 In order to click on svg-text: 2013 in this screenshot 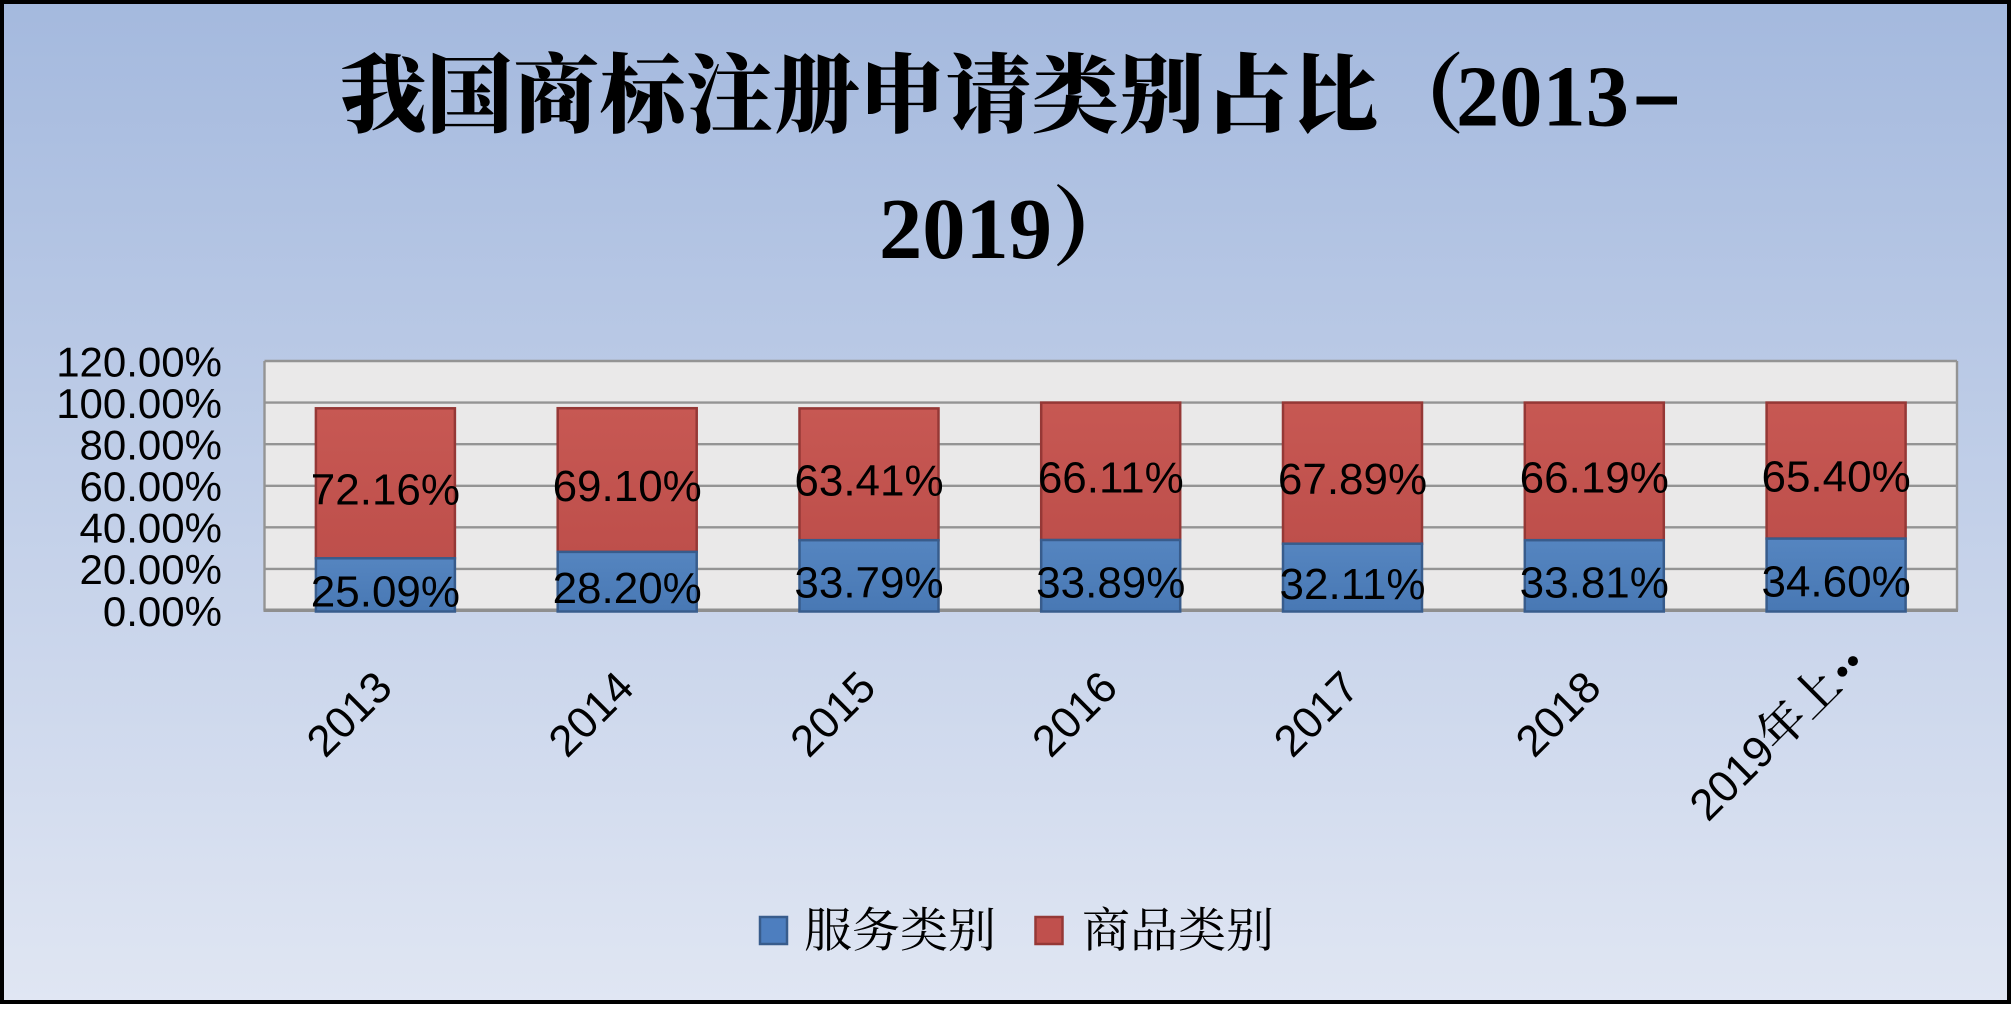, I will do `click(1542, 97)`.